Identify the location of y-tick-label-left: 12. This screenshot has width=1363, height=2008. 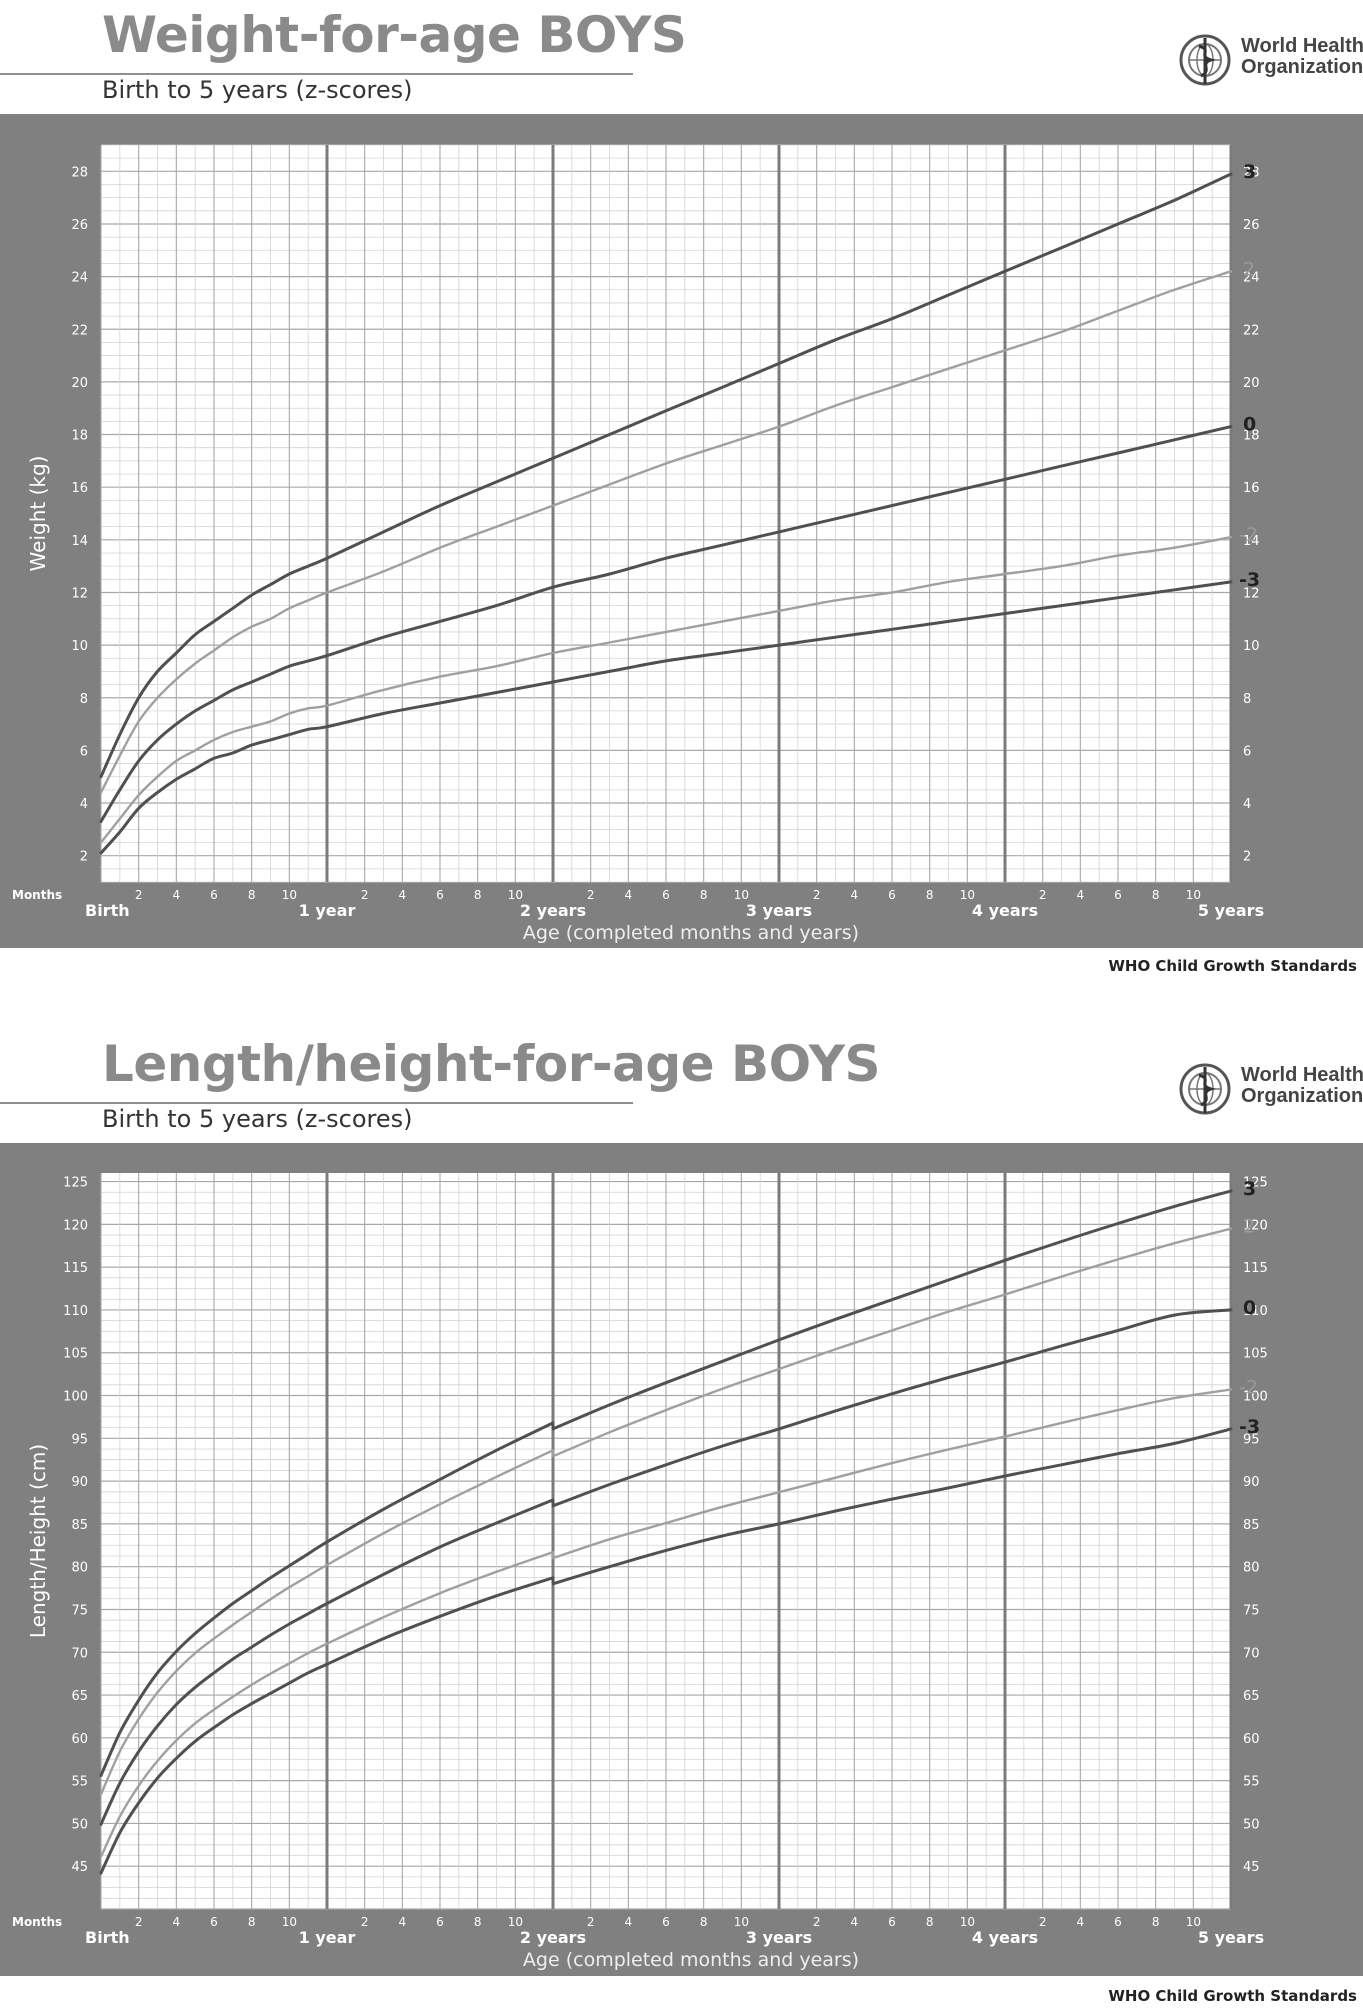
(79, 593).